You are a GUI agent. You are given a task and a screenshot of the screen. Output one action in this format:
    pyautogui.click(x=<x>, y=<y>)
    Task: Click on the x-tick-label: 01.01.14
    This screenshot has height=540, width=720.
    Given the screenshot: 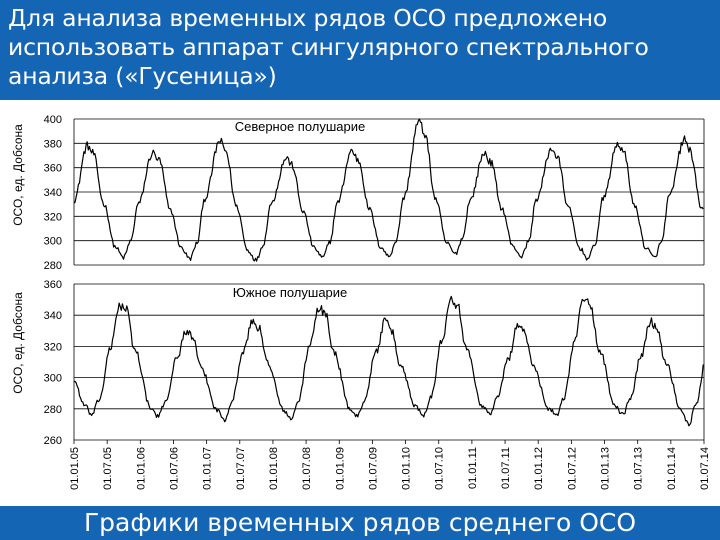 What is the action you would take?
    pyautogui.click(x=672, y=468)
    